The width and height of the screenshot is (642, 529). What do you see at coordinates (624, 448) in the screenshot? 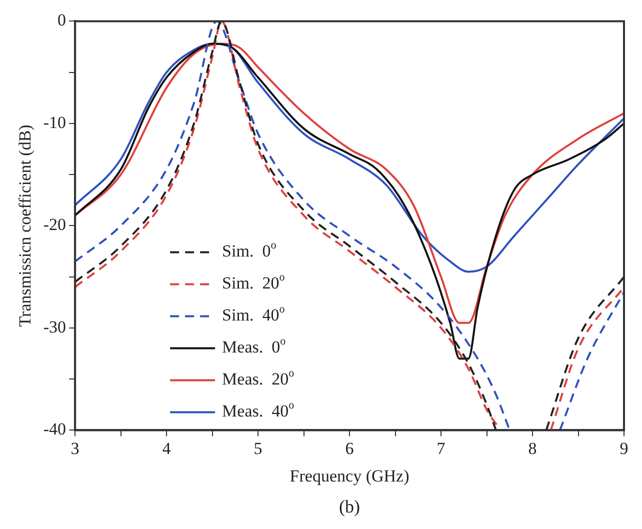
I see `x-tick-label: 9` at bounding box center [624, 448].